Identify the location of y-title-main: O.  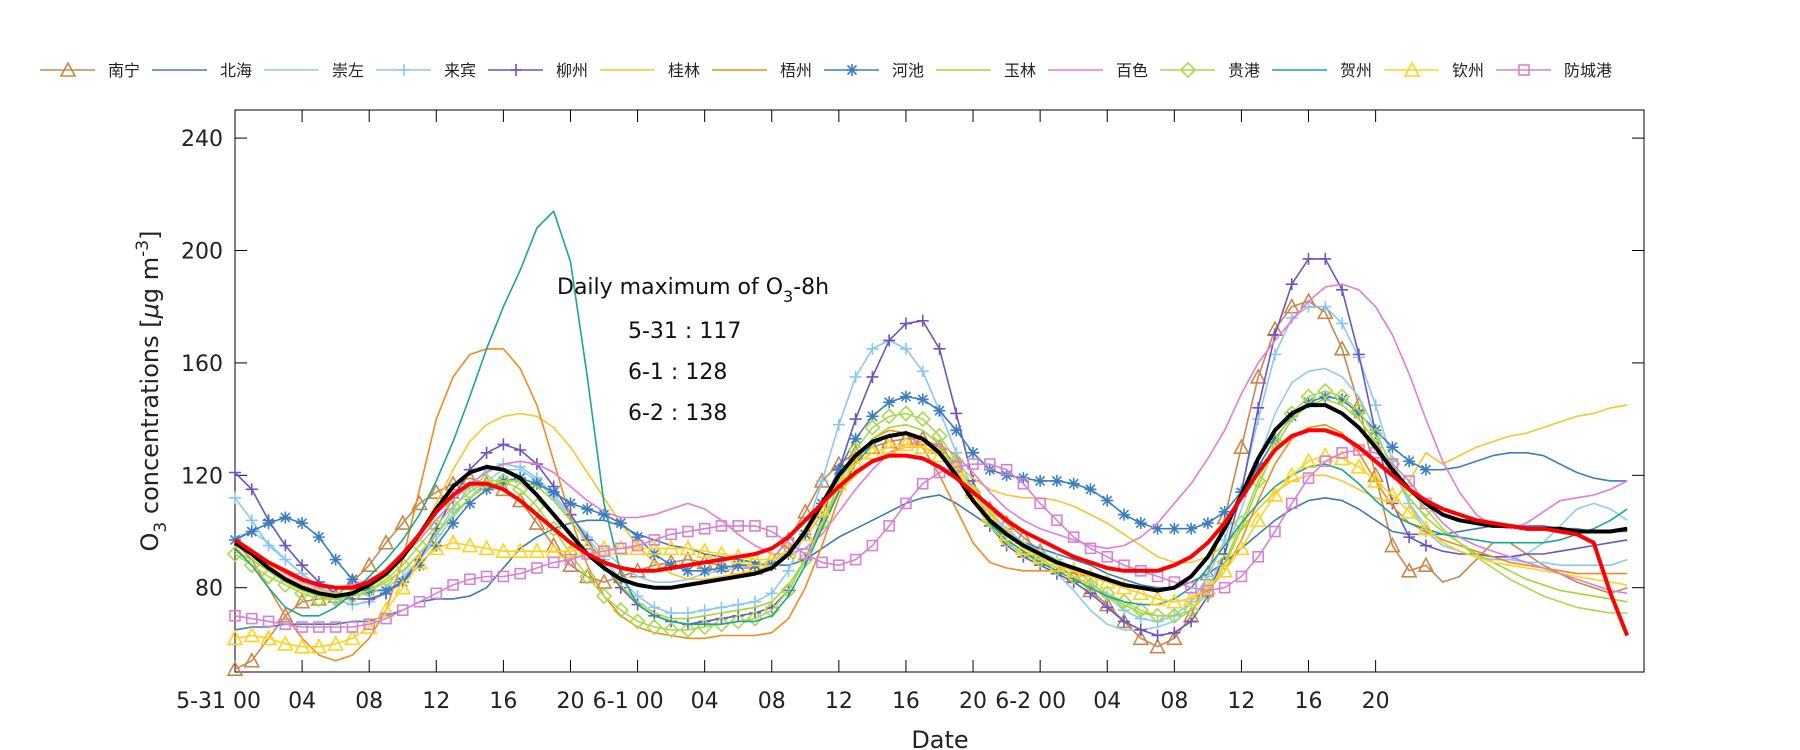
(150, 542).